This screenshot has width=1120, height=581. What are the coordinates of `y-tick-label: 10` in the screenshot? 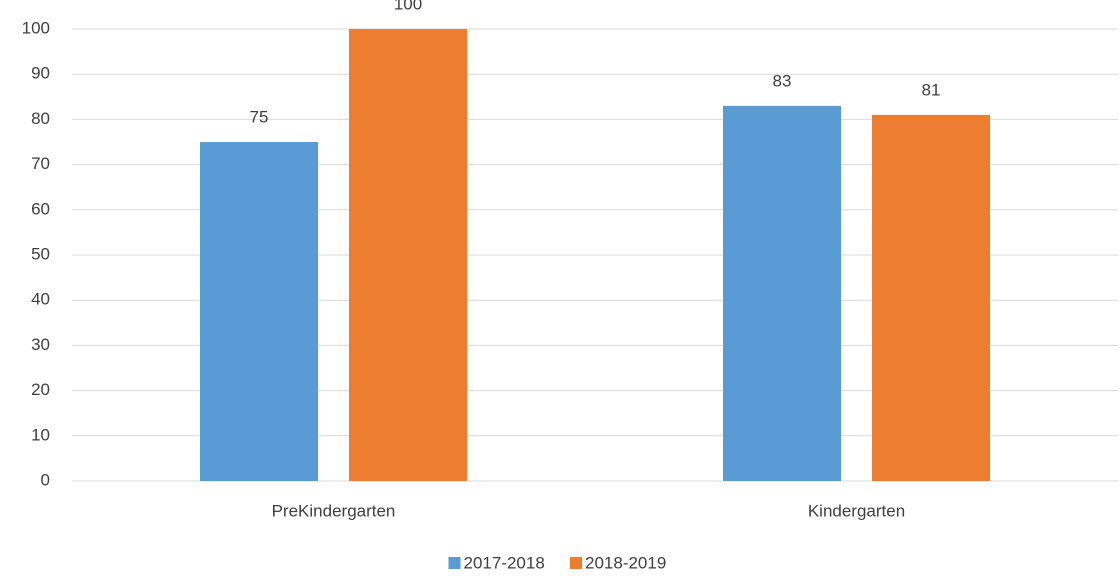 It's located at (40, 434).